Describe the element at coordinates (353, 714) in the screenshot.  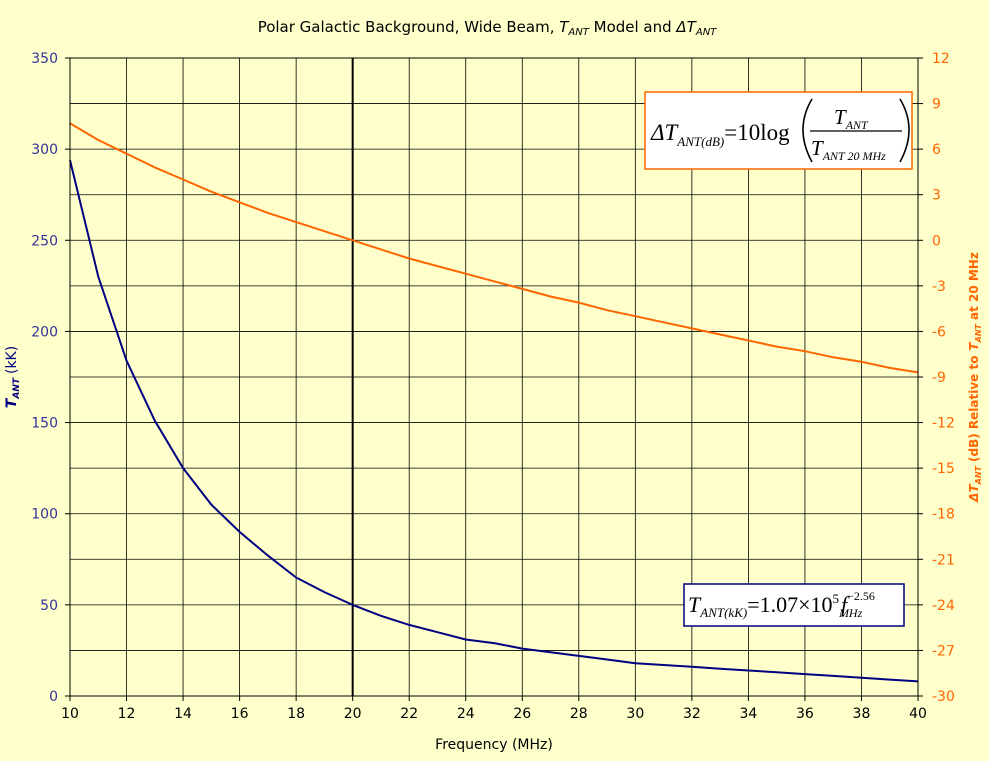
I see `x-tick-label: 20` at that location.